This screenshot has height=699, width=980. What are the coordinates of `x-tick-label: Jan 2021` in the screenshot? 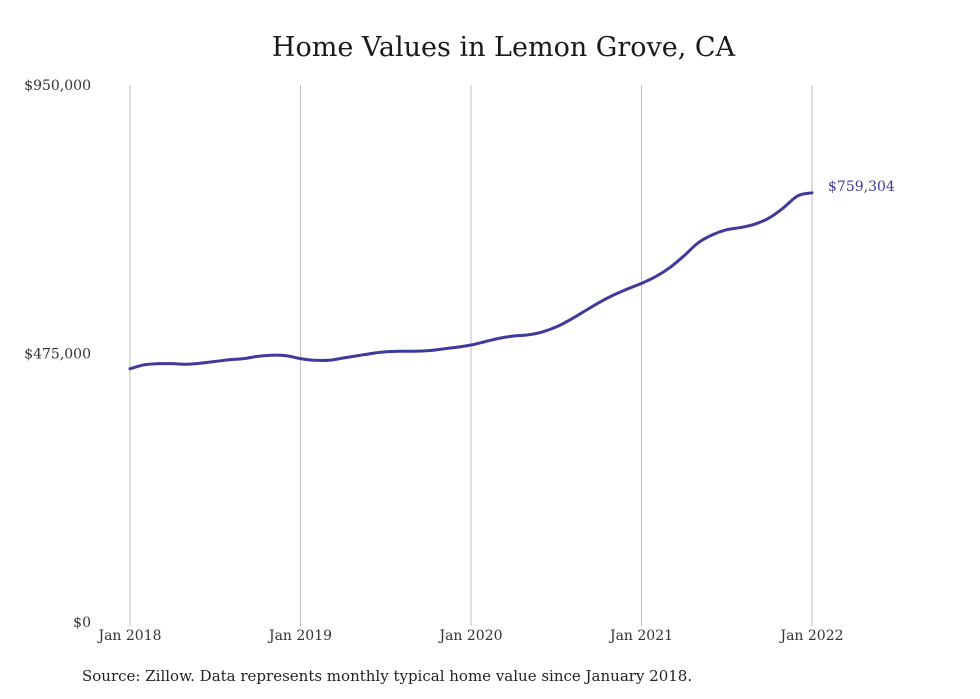 It's located at (640, 636).